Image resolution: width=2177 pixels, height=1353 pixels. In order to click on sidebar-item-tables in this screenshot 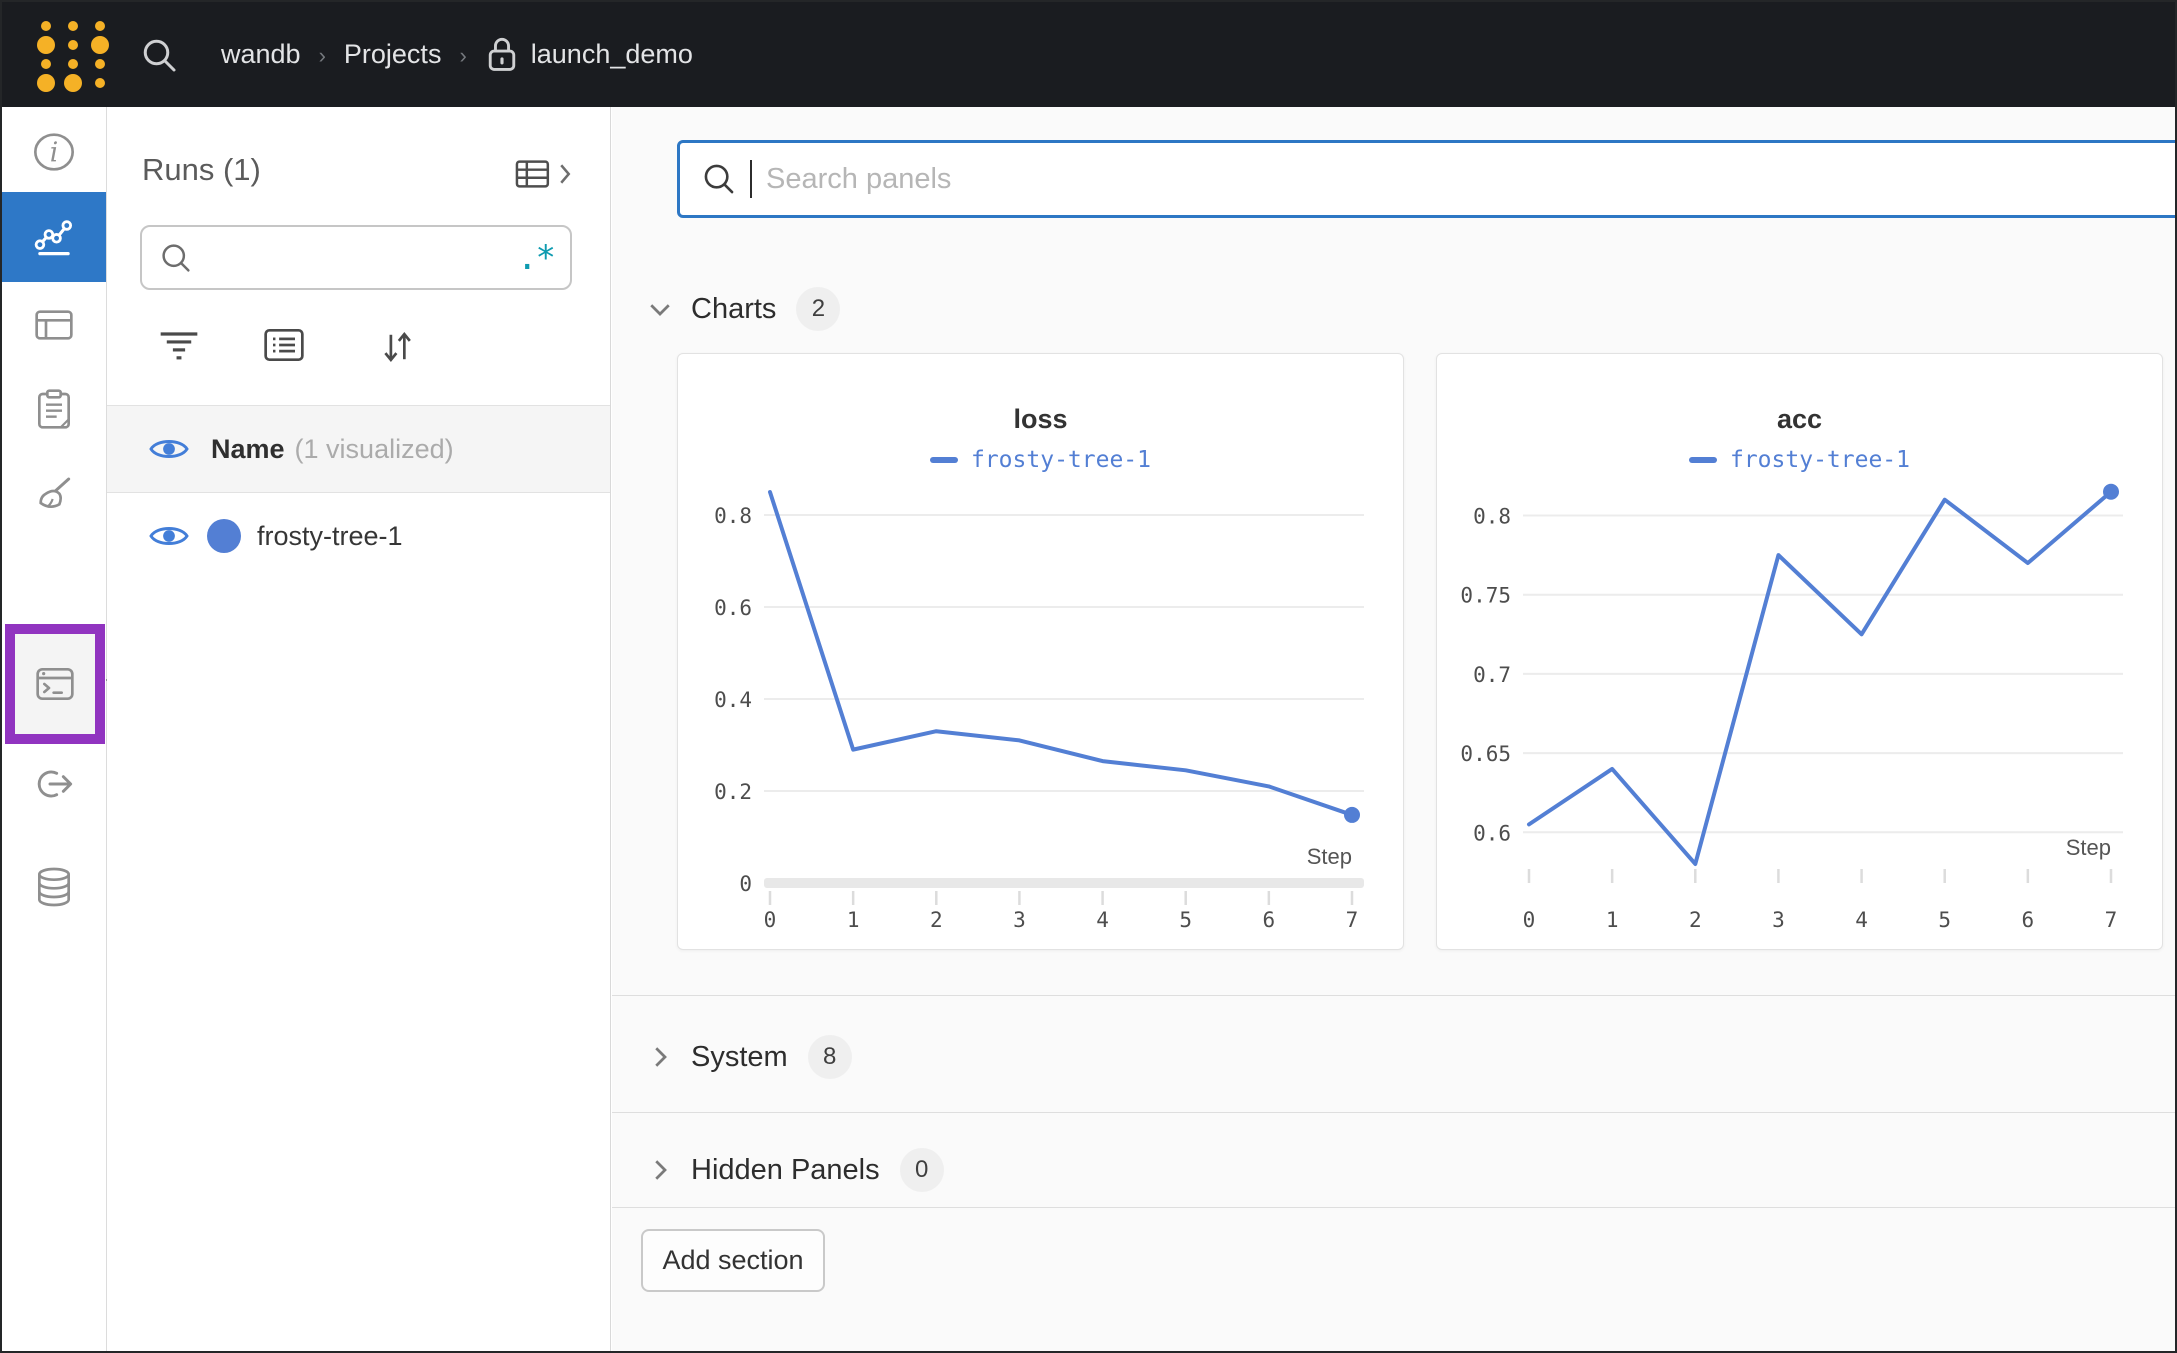, I will do `click(54, 325)`.